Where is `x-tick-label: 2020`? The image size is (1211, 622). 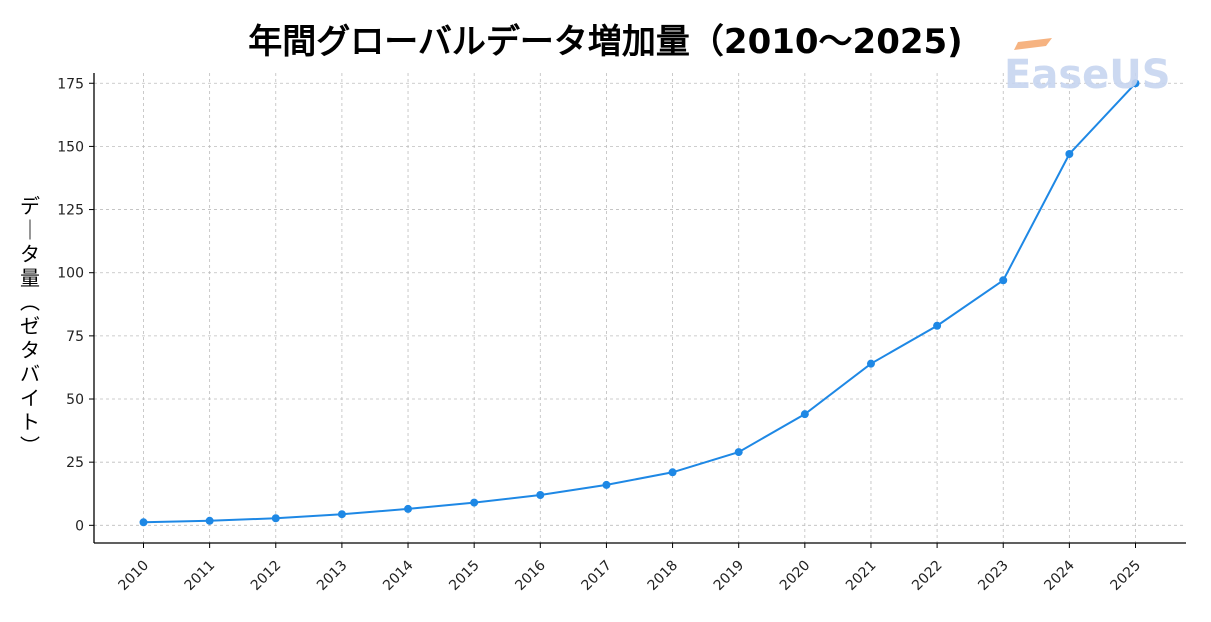
x-tick-label: 2020 is located at coordinates (795, 575).